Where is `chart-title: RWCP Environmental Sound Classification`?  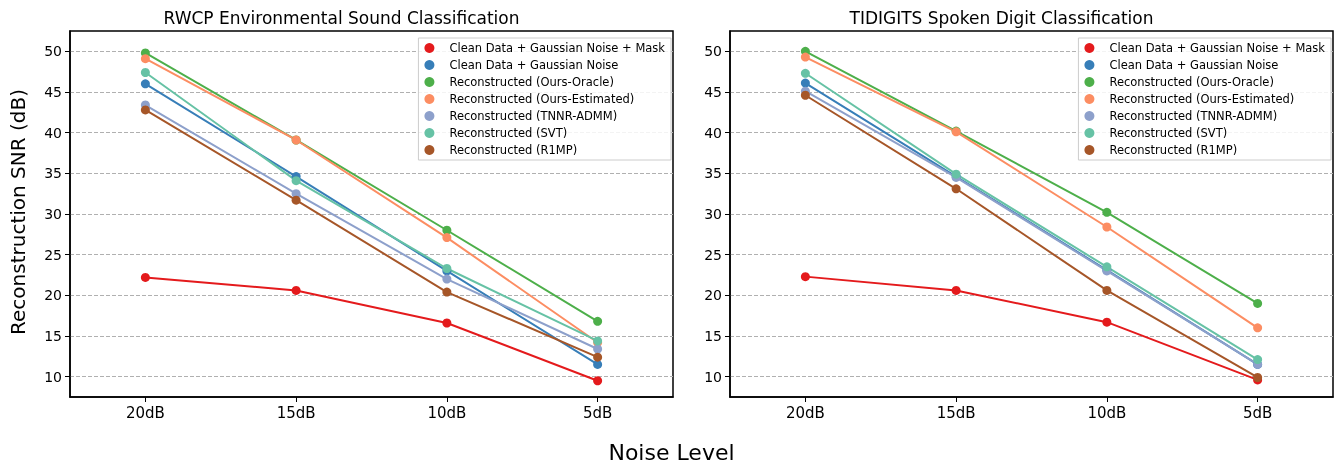 chart-title: RWCP Environmental Sound Classification is located at coordinates (341, 17).